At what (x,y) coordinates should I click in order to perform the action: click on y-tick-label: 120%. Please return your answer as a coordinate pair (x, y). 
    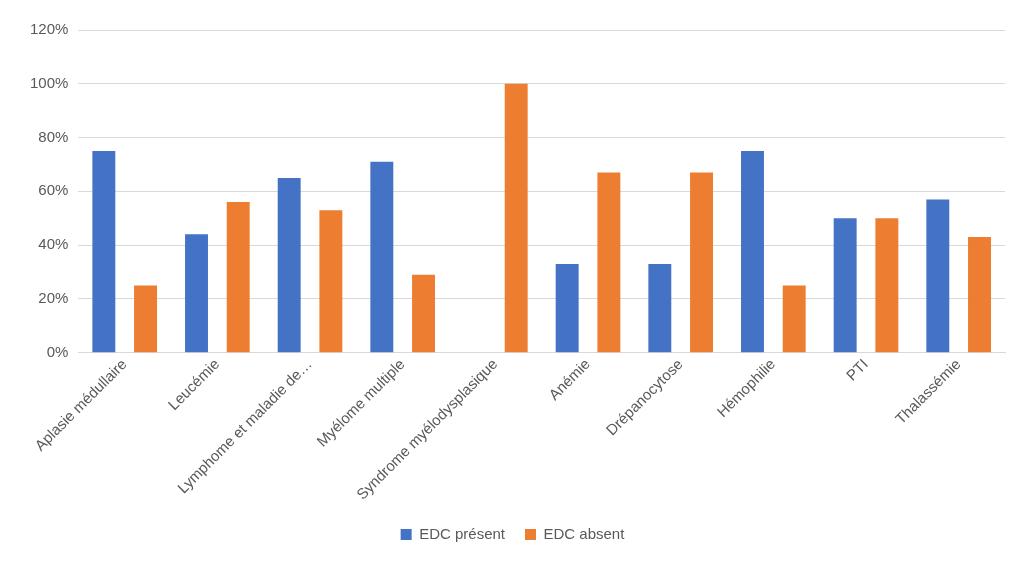
    Looking at the image, I should click on (49, 29).